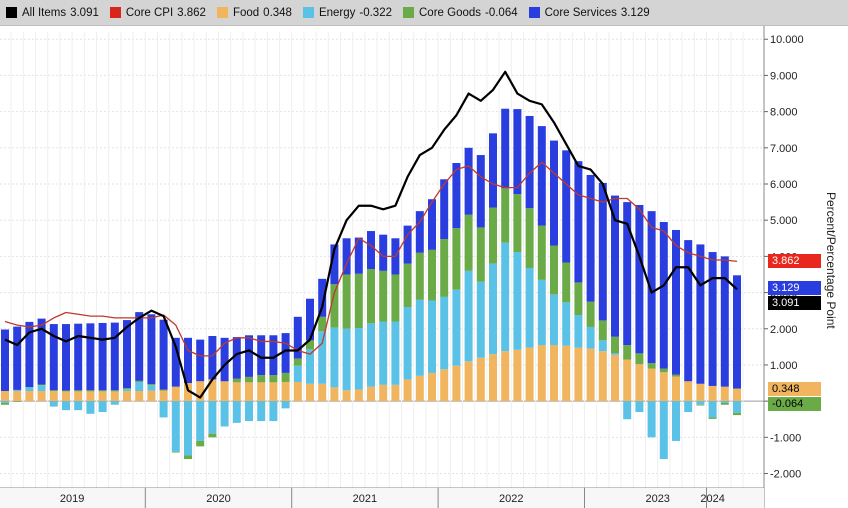 The height and width of the screenshot is (508, 848). What do you see at coordinates (784, 113) in the screenshot?
I see `y-tick-label: 8.000` at bounding box center [784, 113].